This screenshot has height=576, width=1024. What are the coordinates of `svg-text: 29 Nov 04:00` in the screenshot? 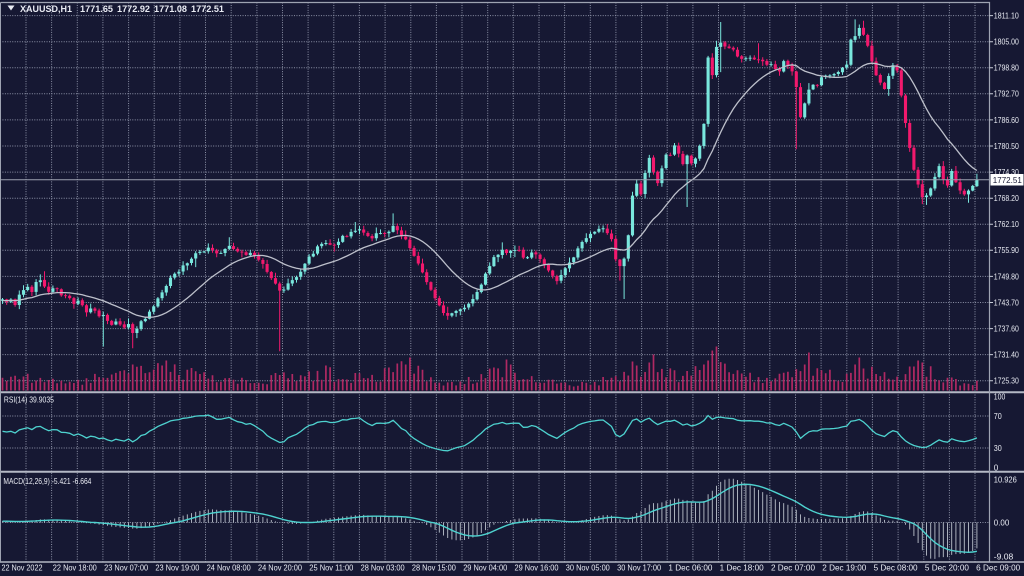 It's located at (485, 568).